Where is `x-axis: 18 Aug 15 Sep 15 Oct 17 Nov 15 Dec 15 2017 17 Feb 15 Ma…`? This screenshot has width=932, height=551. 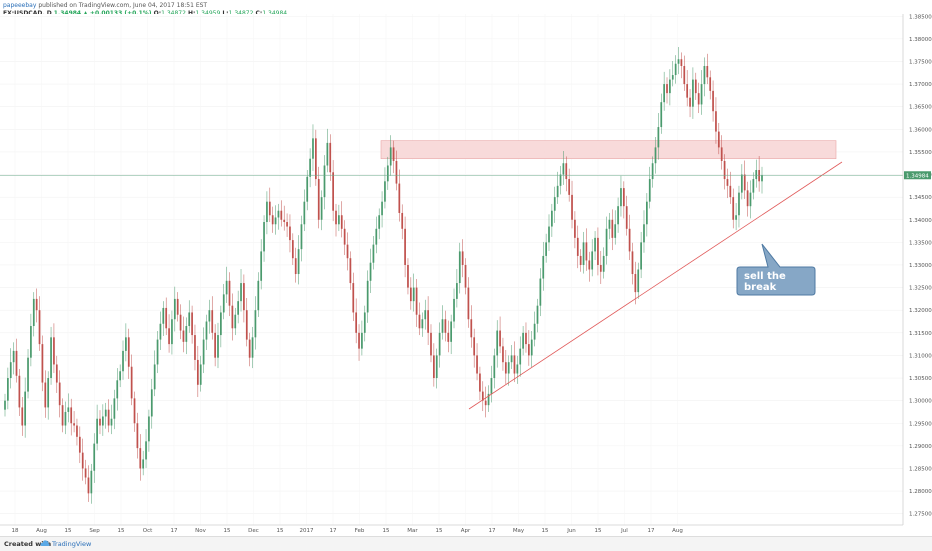 x-axis: 18 Aug 15 Sep 15 Oct 17 Nov 15 Dec 15 2017 17 Feb 15 Ma… is located at coordinates (347, 531).